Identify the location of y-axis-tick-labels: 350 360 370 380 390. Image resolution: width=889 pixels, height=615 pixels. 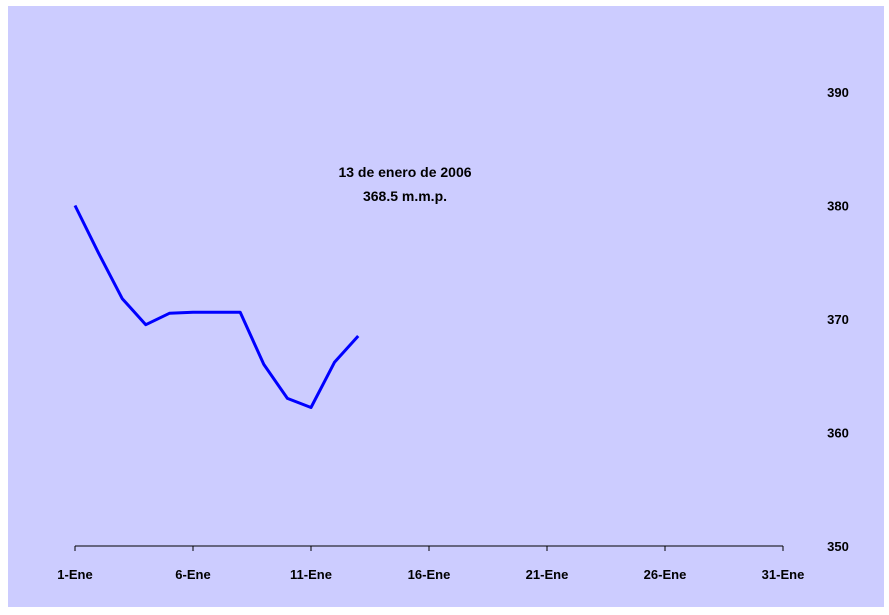
(838, 319).